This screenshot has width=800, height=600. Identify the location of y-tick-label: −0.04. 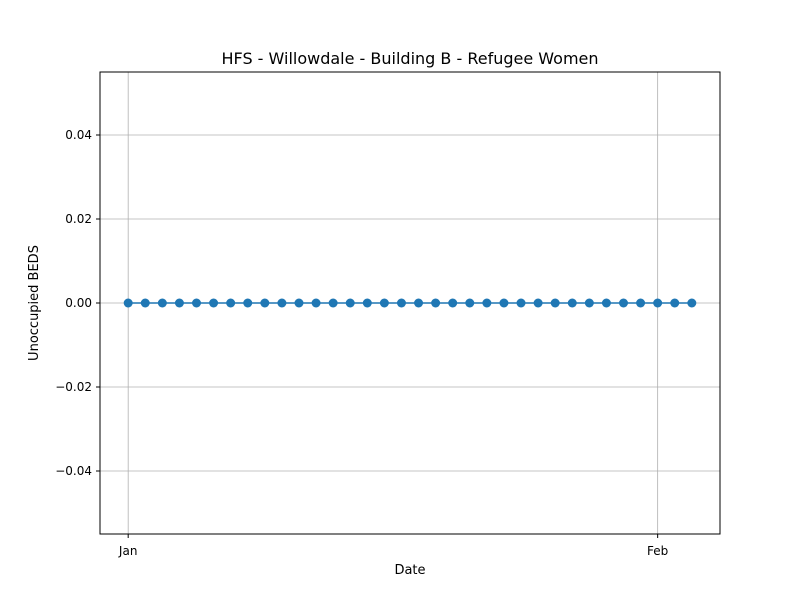
(73, 471).